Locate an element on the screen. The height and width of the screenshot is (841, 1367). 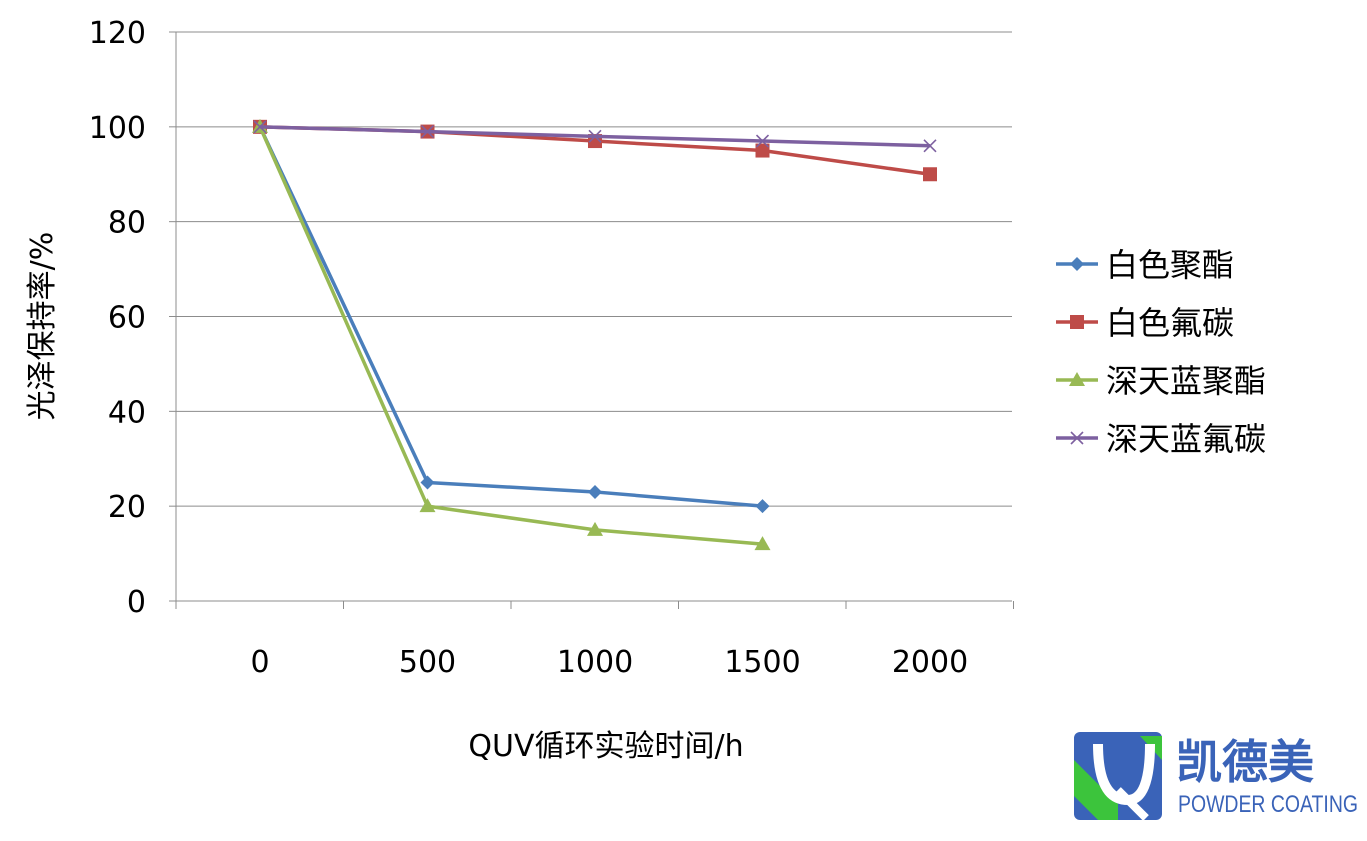
y-tick-label: 40 is located at coordinates (127, 412).